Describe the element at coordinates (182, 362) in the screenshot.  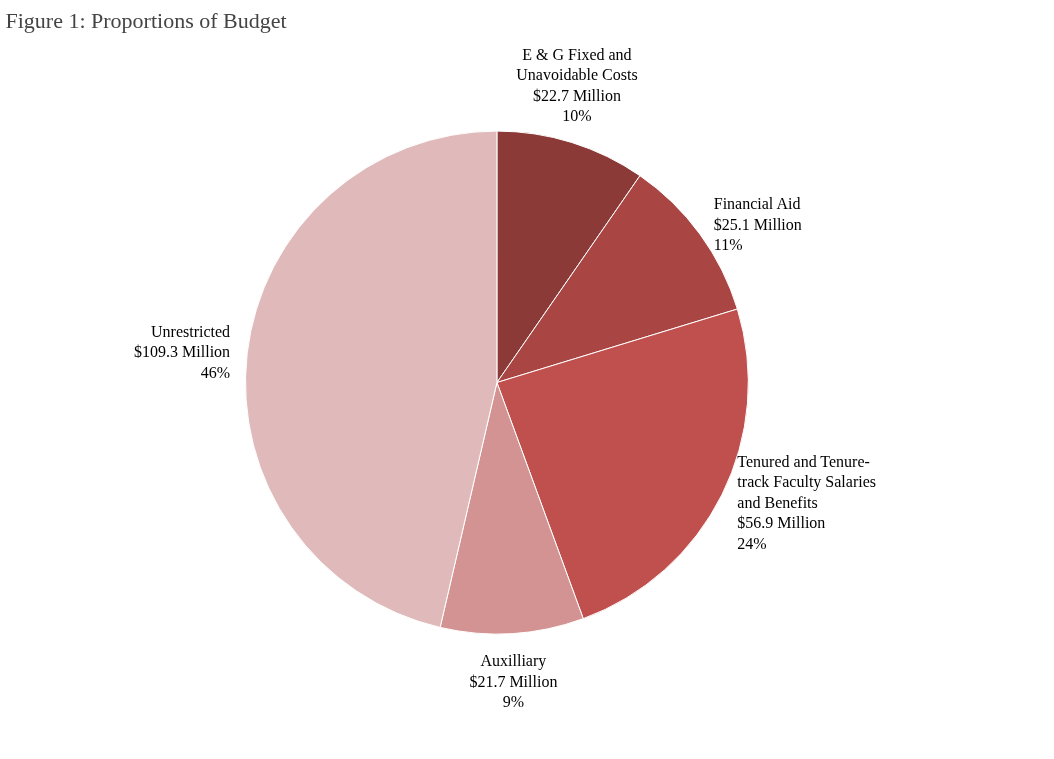
I see `data-label: $109.3 Million 46%` at that location.